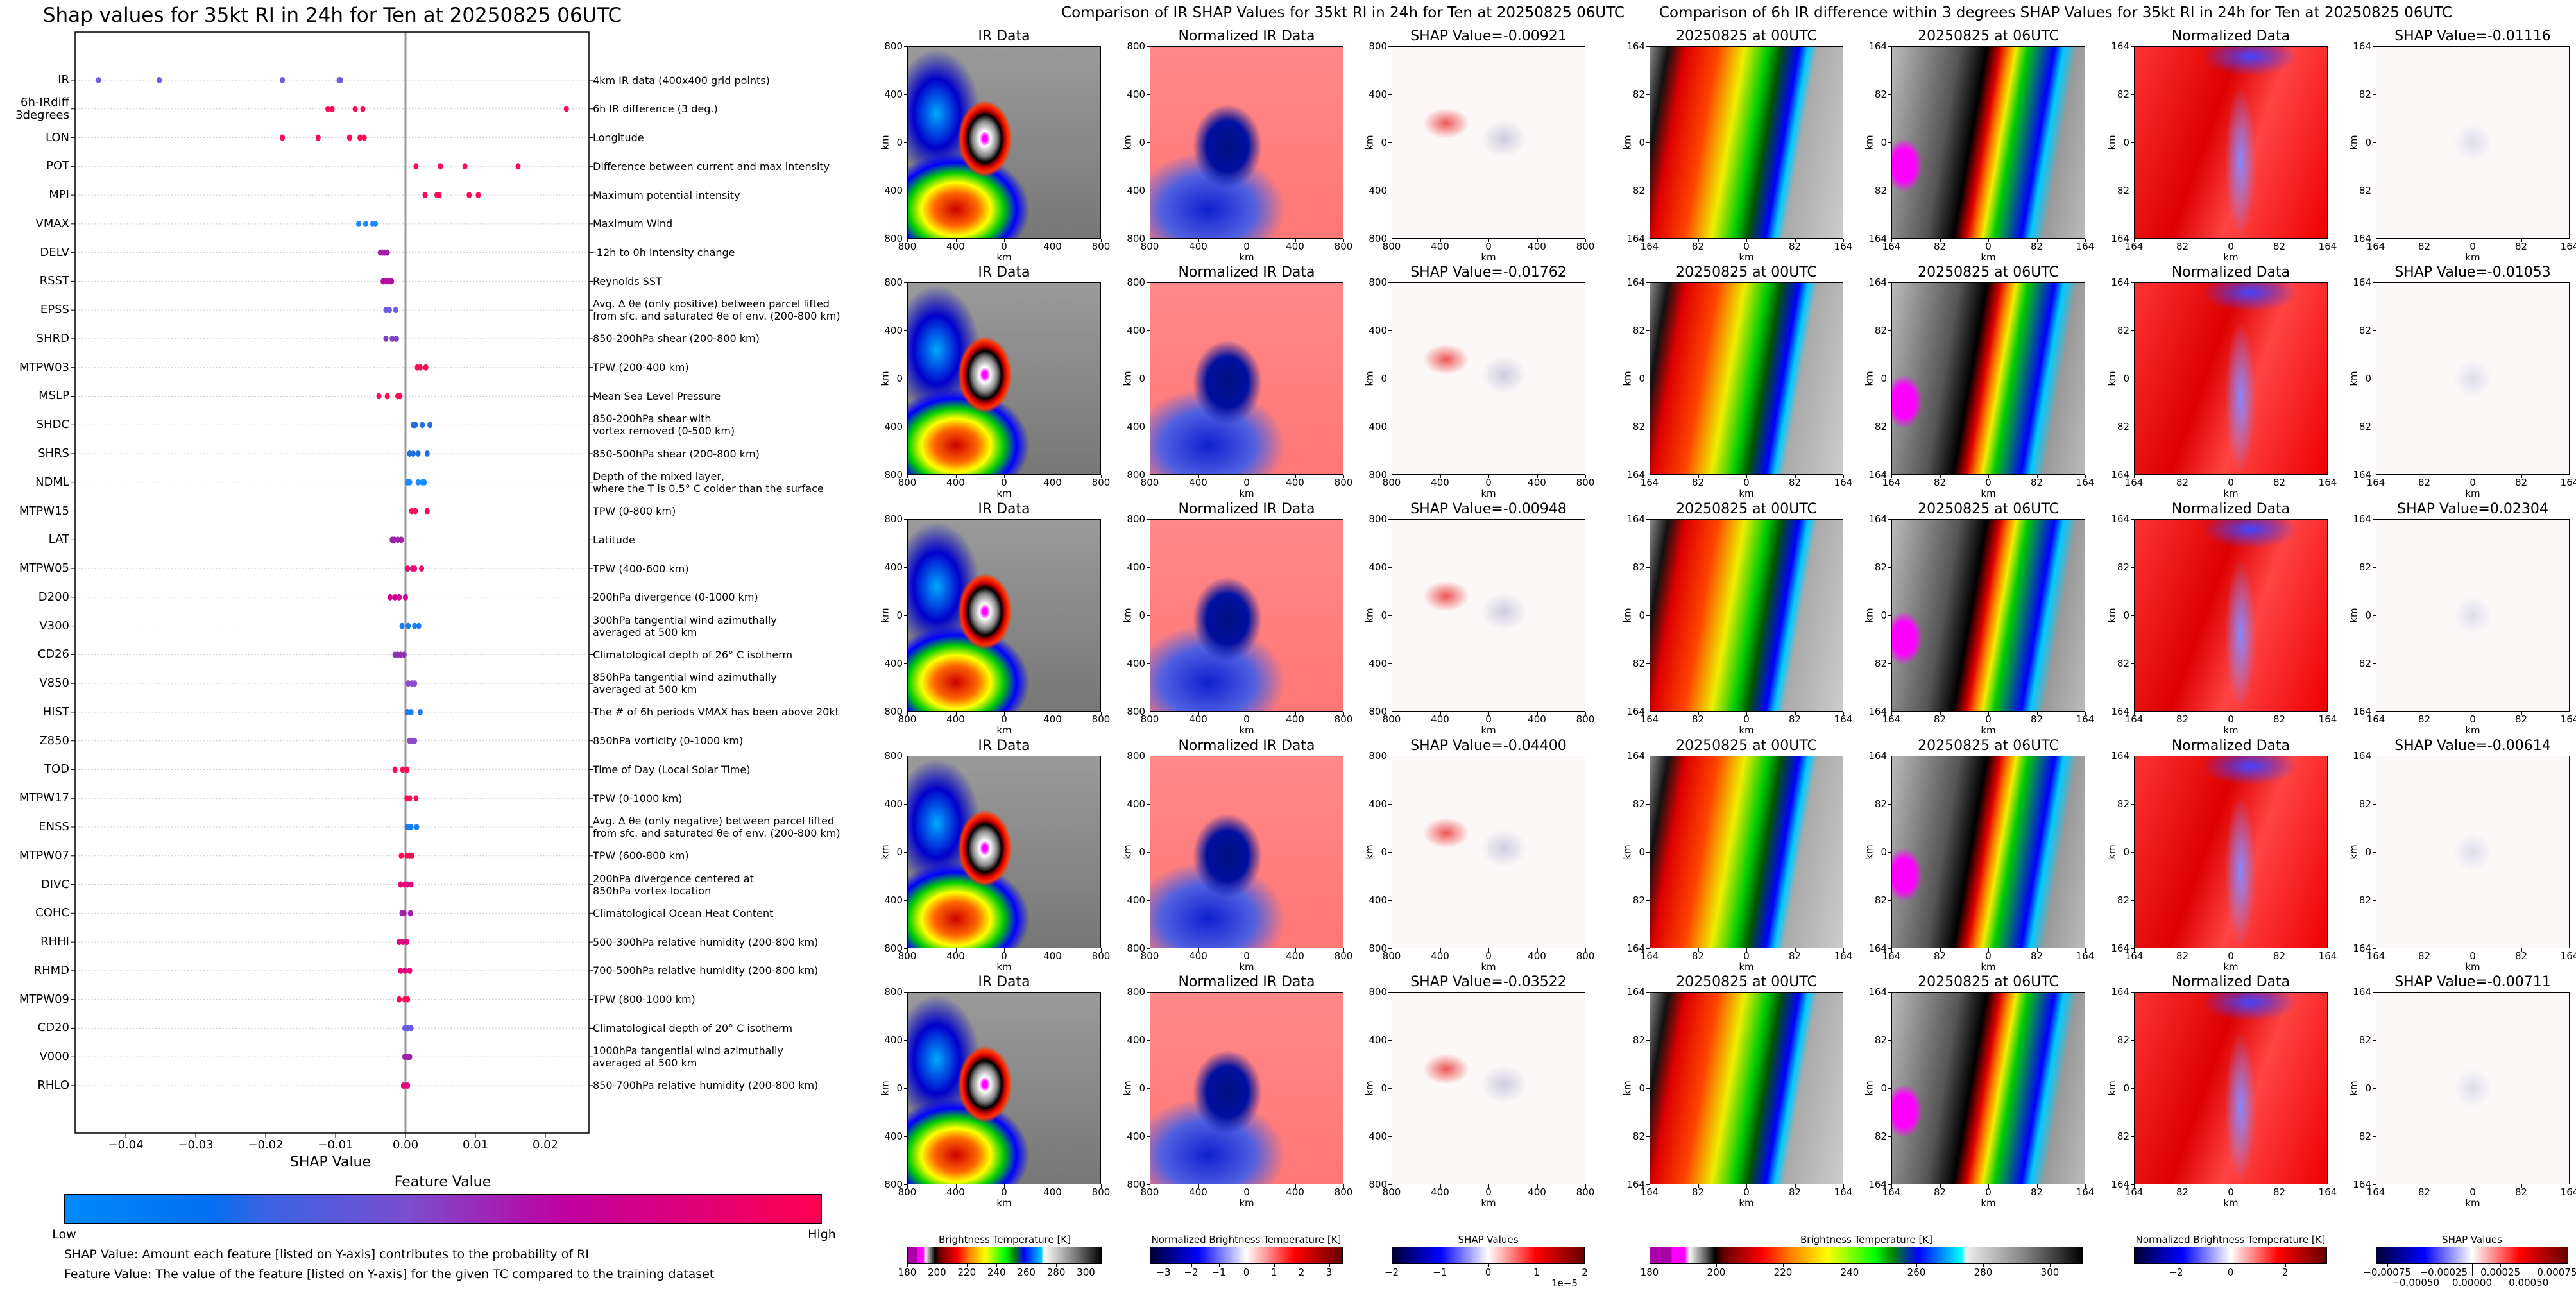 This screenshot has height=1289, width=2576. Describe the element at coordinates (652, 419) in the screenshot. I see `feature-description-label: 850-200hPa shear with` at that location.